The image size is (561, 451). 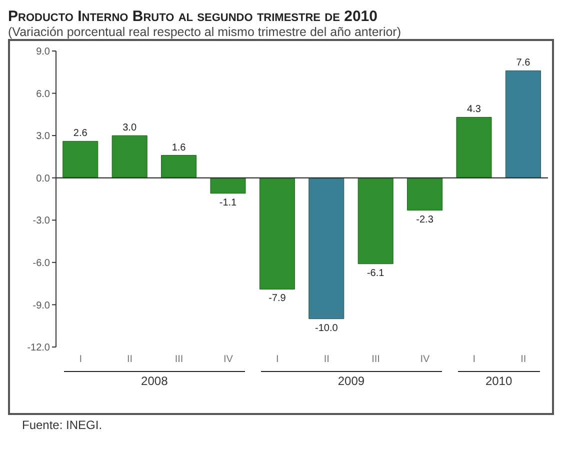 What do you see at coordinates (80, 134) in the screenshot?
I see `data-label: 2.6` at bounding box center [80, 134].